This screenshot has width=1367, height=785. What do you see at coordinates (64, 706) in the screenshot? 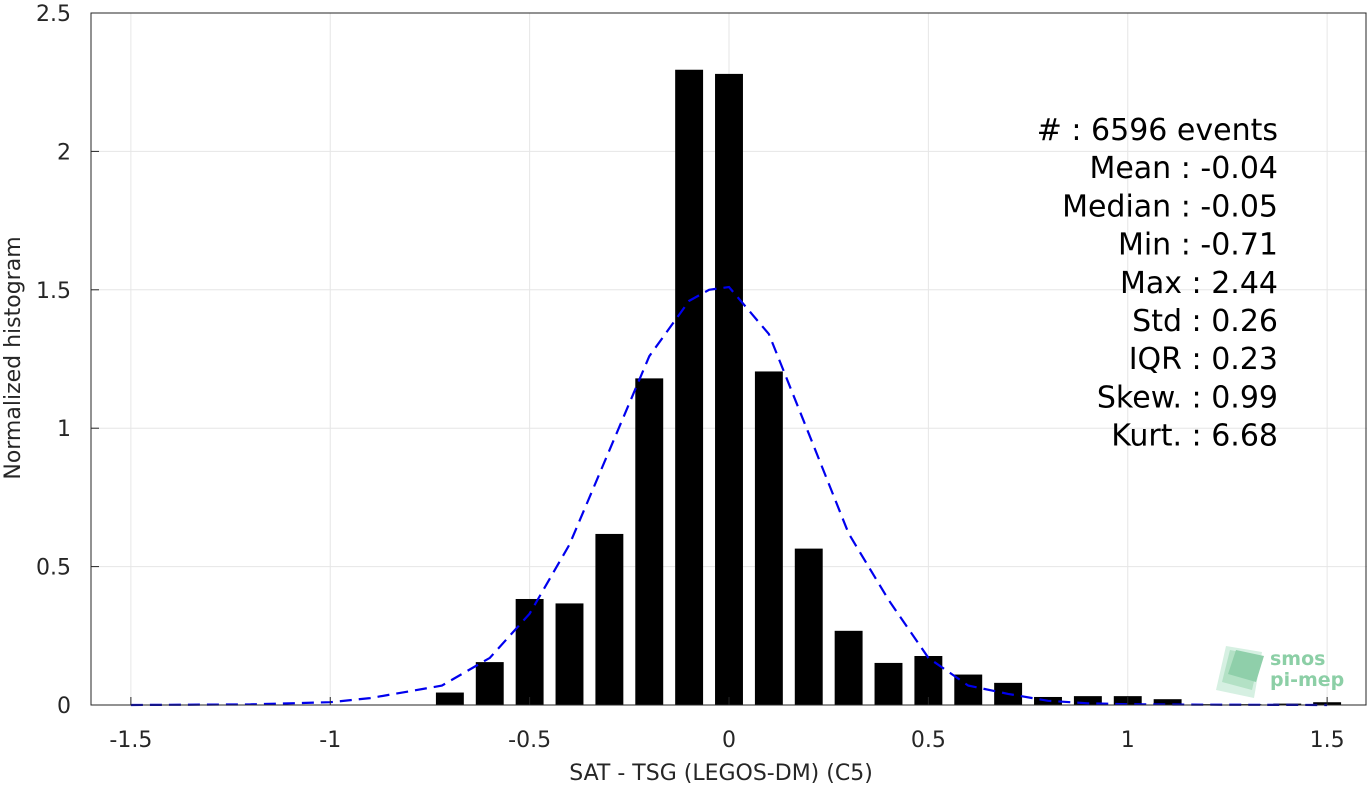
I see `y-tick-label: 0` at bounding box center [64, 706].